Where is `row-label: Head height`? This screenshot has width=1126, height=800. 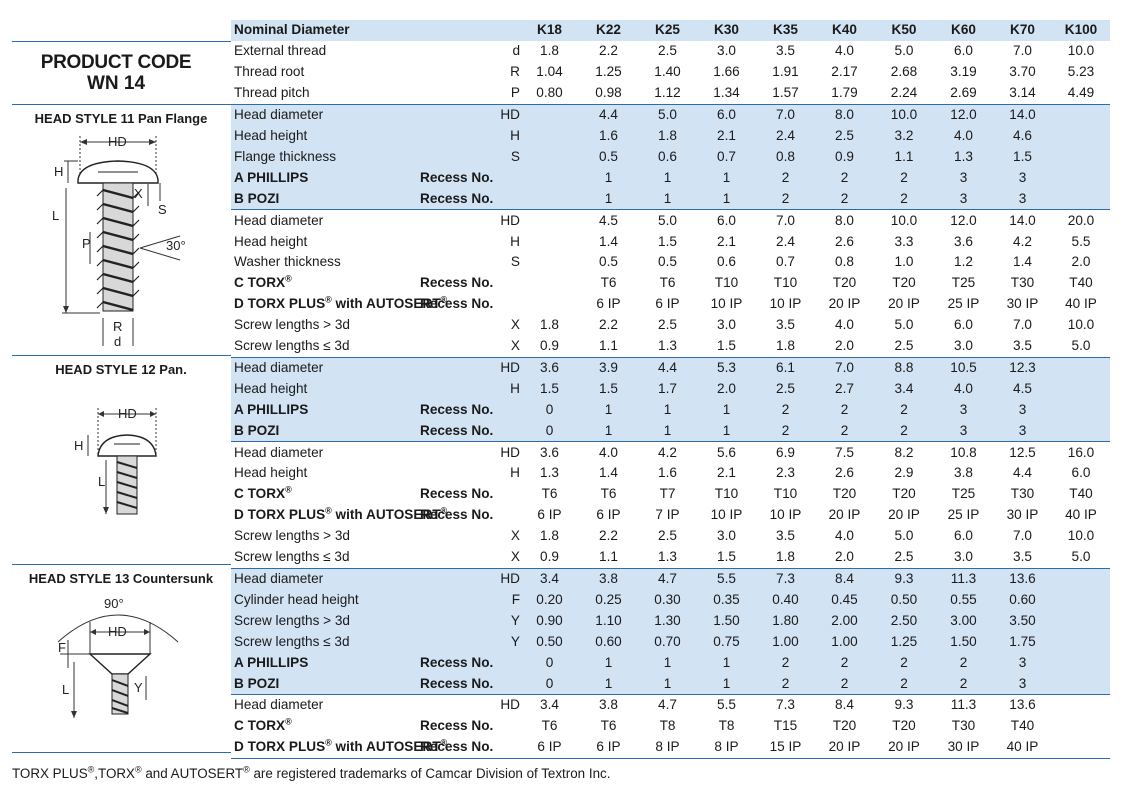 row-label: Head height is located at coordinates (359, 389).